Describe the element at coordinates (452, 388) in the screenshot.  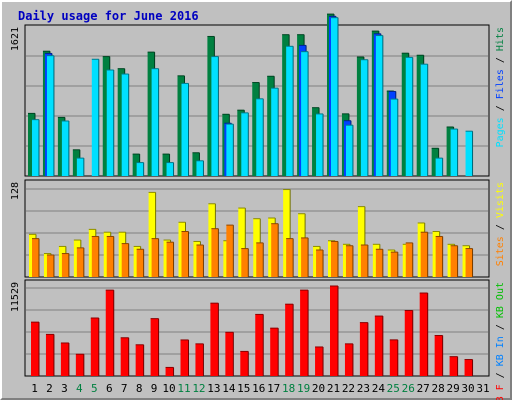
I see `day-label: 29` at that location.